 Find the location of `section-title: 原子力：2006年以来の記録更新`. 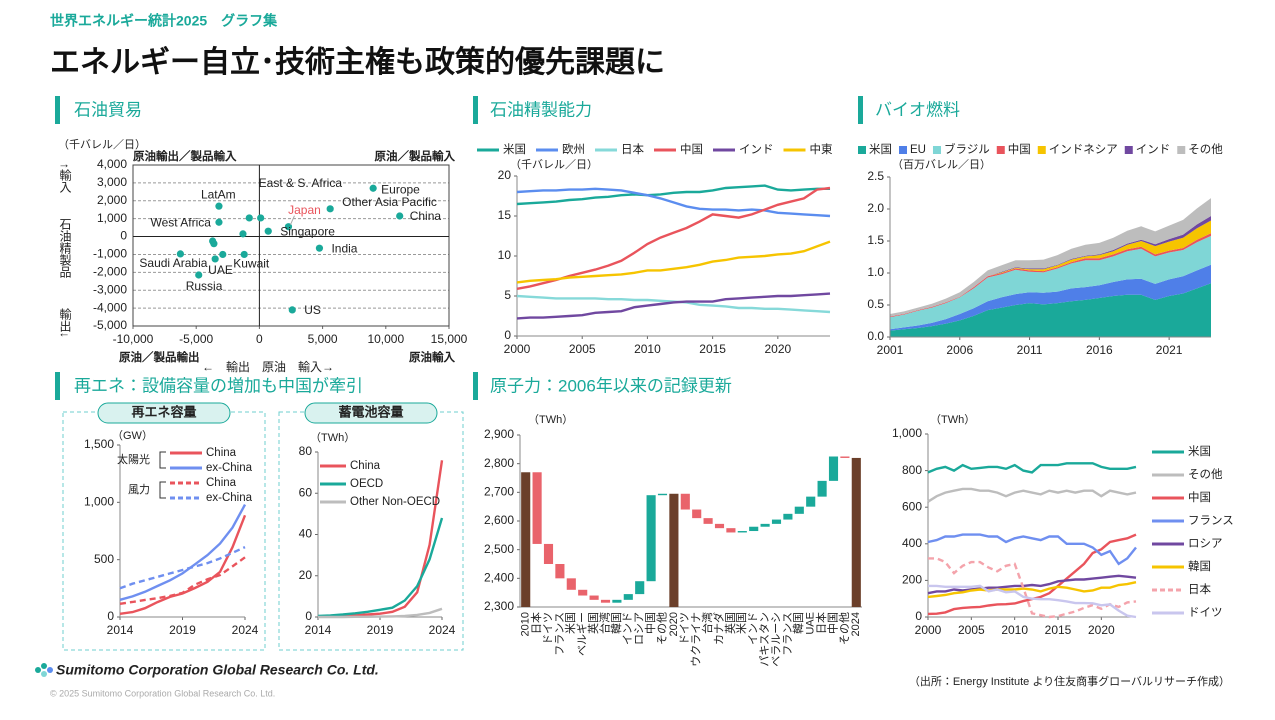

section-title: 原子力：2006年以来の記録更新 is located at coordinates (611, 385).